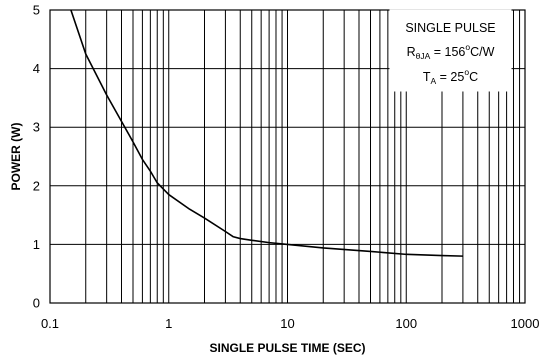 This screenshot has height=362, width=548. What do you see at coordinates (168, 323) in the screenshot?
I see `x-tick-label: 1` at bounding box center [168, 323].